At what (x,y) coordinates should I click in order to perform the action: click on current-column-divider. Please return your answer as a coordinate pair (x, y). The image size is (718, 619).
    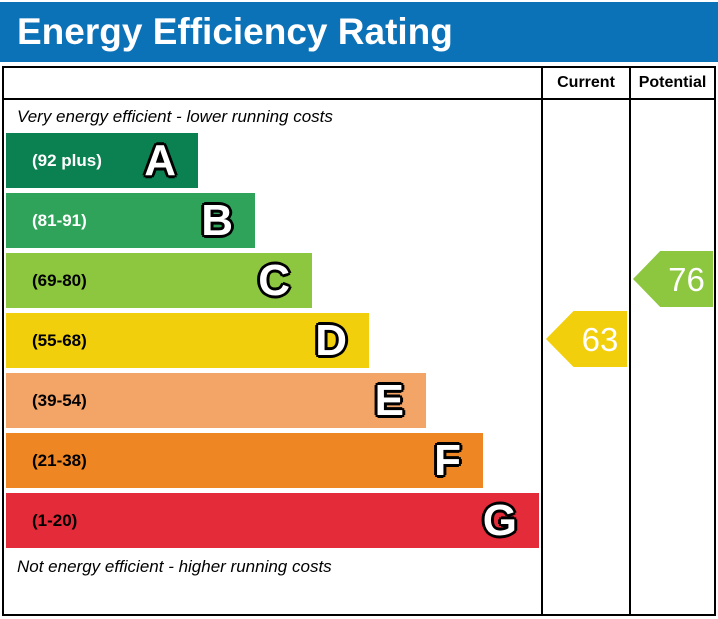
    Looking at the image, I should click on (542, 341).